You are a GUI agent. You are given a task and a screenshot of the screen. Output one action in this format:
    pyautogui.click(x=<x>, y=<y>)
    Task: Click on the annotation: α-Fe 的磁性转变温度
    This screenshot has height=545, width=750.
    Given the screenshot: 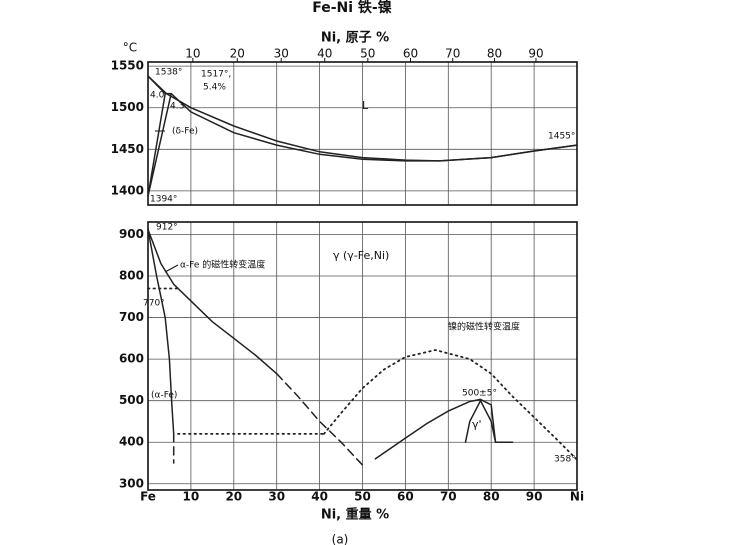 What is the action you would take?
    pyautogui.click(x=222, y=265)
    